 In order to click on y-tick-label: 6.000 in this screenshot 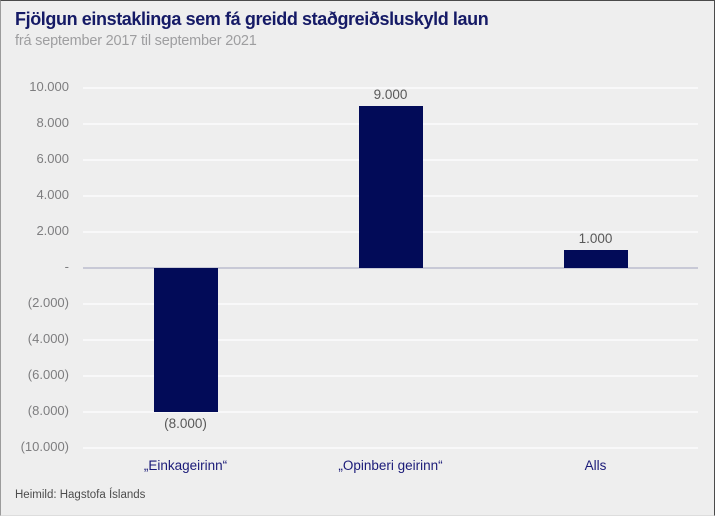, I will do `click(52, 158)`.